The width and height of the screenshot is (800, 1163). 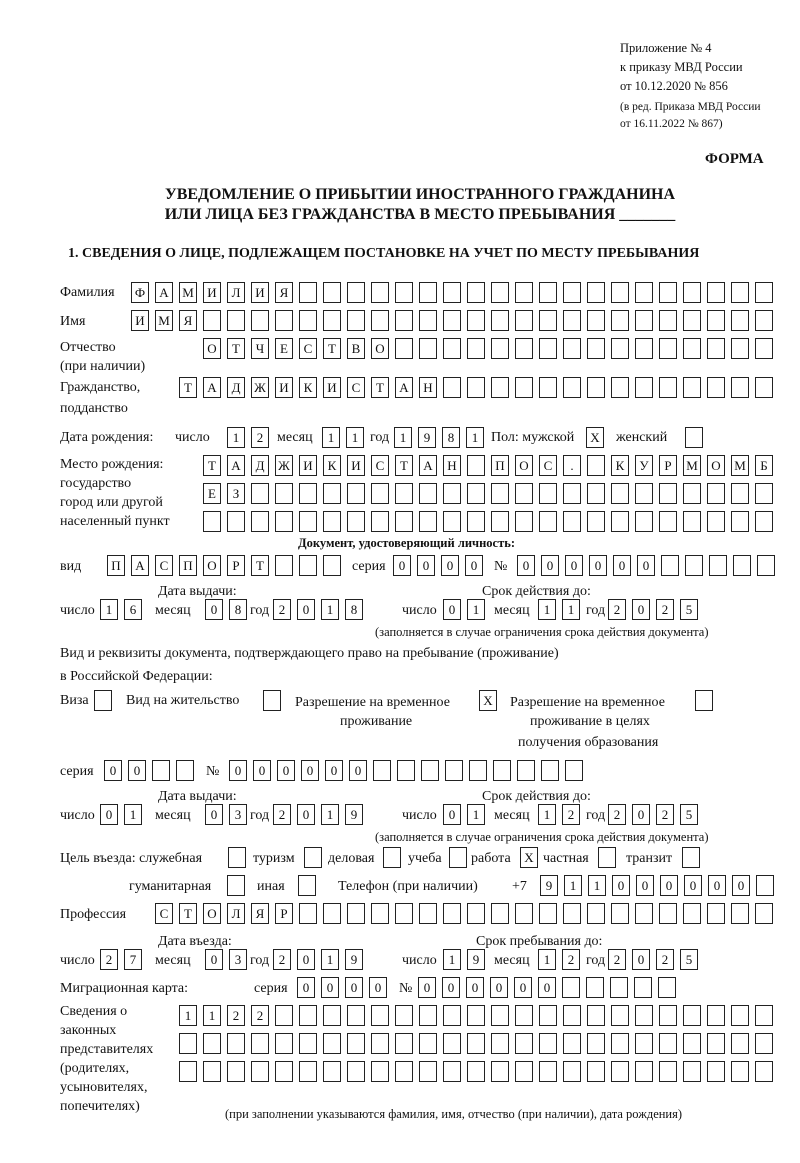 What do you see at coordinates (103, 700) in the screenshot?
I see `visa-cell` at bounding box center [103, 700].